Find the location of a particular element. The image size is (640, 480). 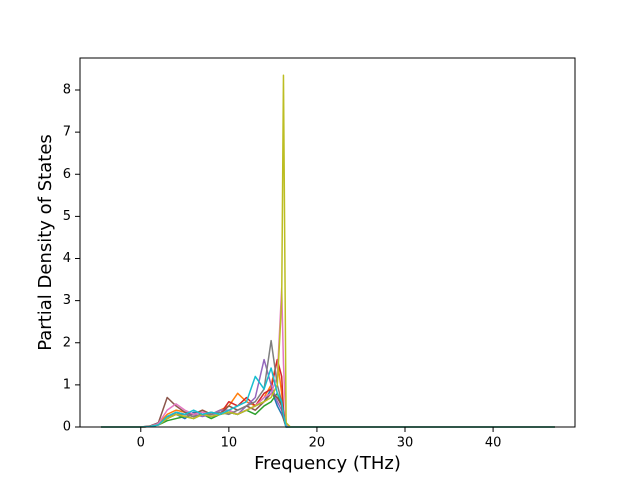

x-tick-label: 0 is located at coordinates (141, 443).